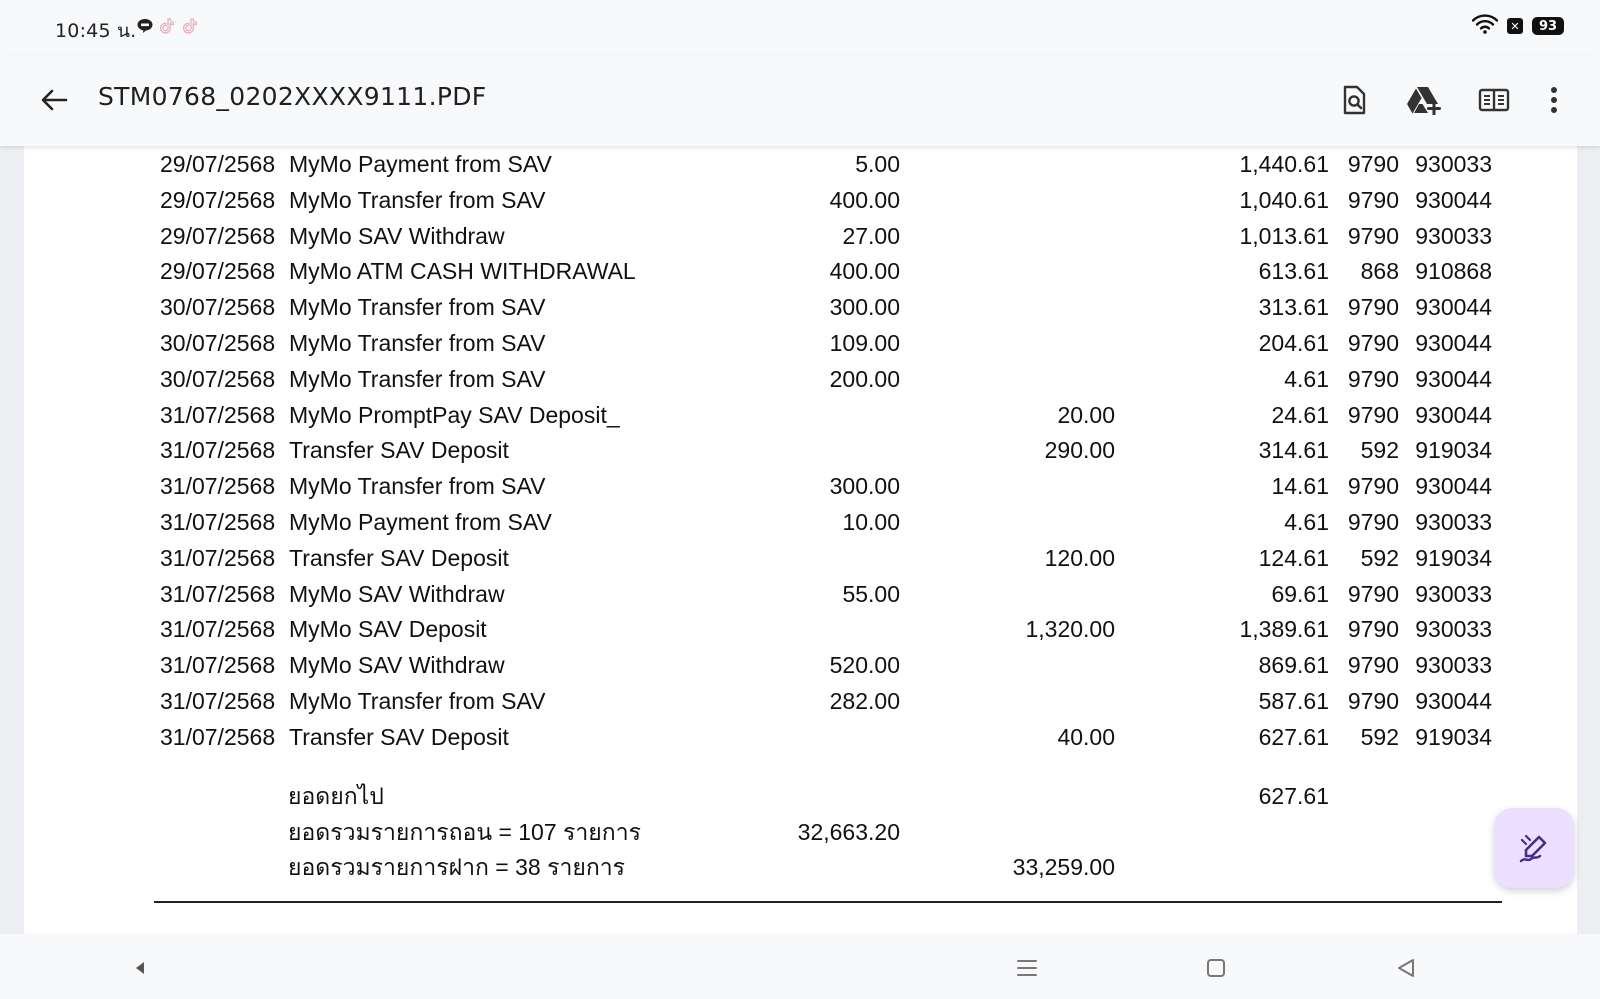 Image resolution: width=1600 pixels, height=999 pixels. Describe the element at coordinates (1485, 26) in the screenshot. I see `wifi-icon` at that location.